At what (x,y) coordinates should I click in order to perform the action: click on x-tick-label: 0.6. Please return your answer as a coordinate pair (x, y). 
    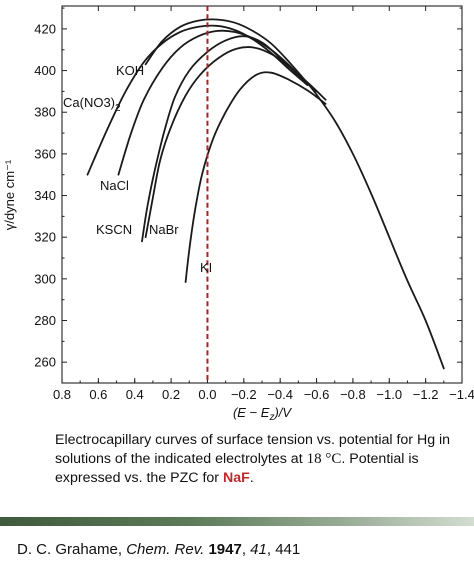
    Looking at the image, I should click on (98, 394).